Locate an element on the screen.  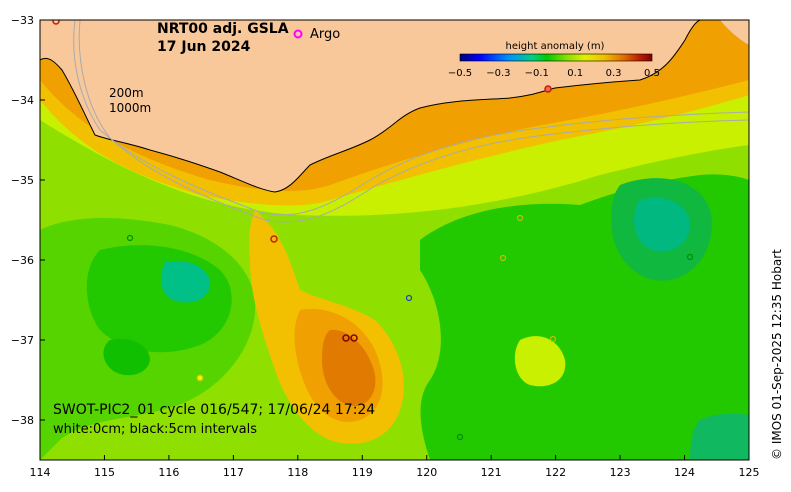
y-tick-label: −37 is located at coordinates (22, 340).